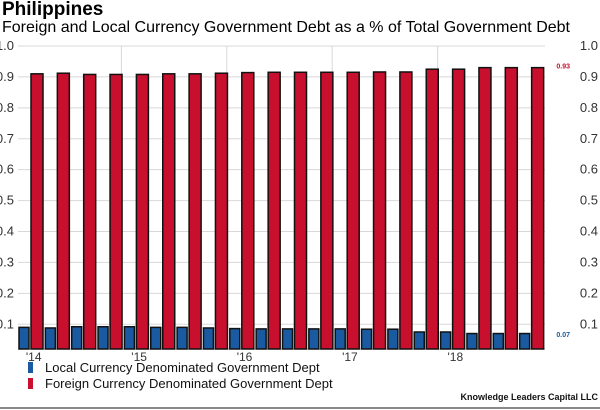 The image size is (600, 410). Describe the element at coordinates (7, 231) in the screenshot. I see `y-tick-left: 0.4` at that location.